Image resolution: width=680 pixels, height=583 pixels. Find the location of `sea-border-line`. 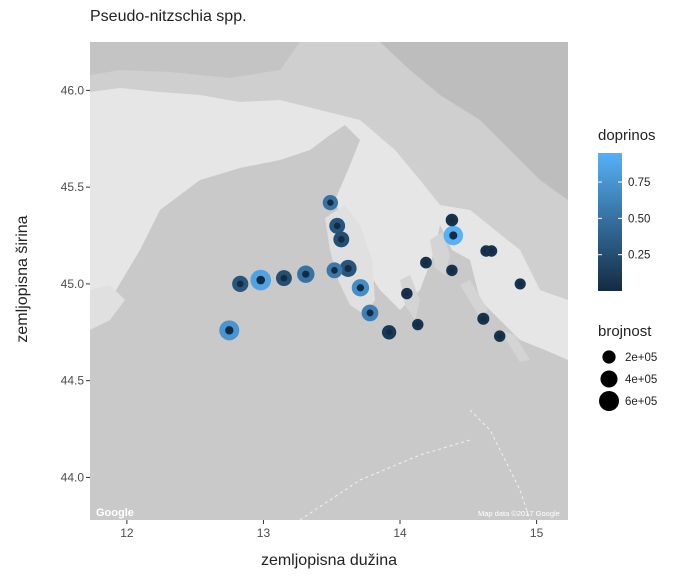

sea-border-line is located at coordinates (500, 464).